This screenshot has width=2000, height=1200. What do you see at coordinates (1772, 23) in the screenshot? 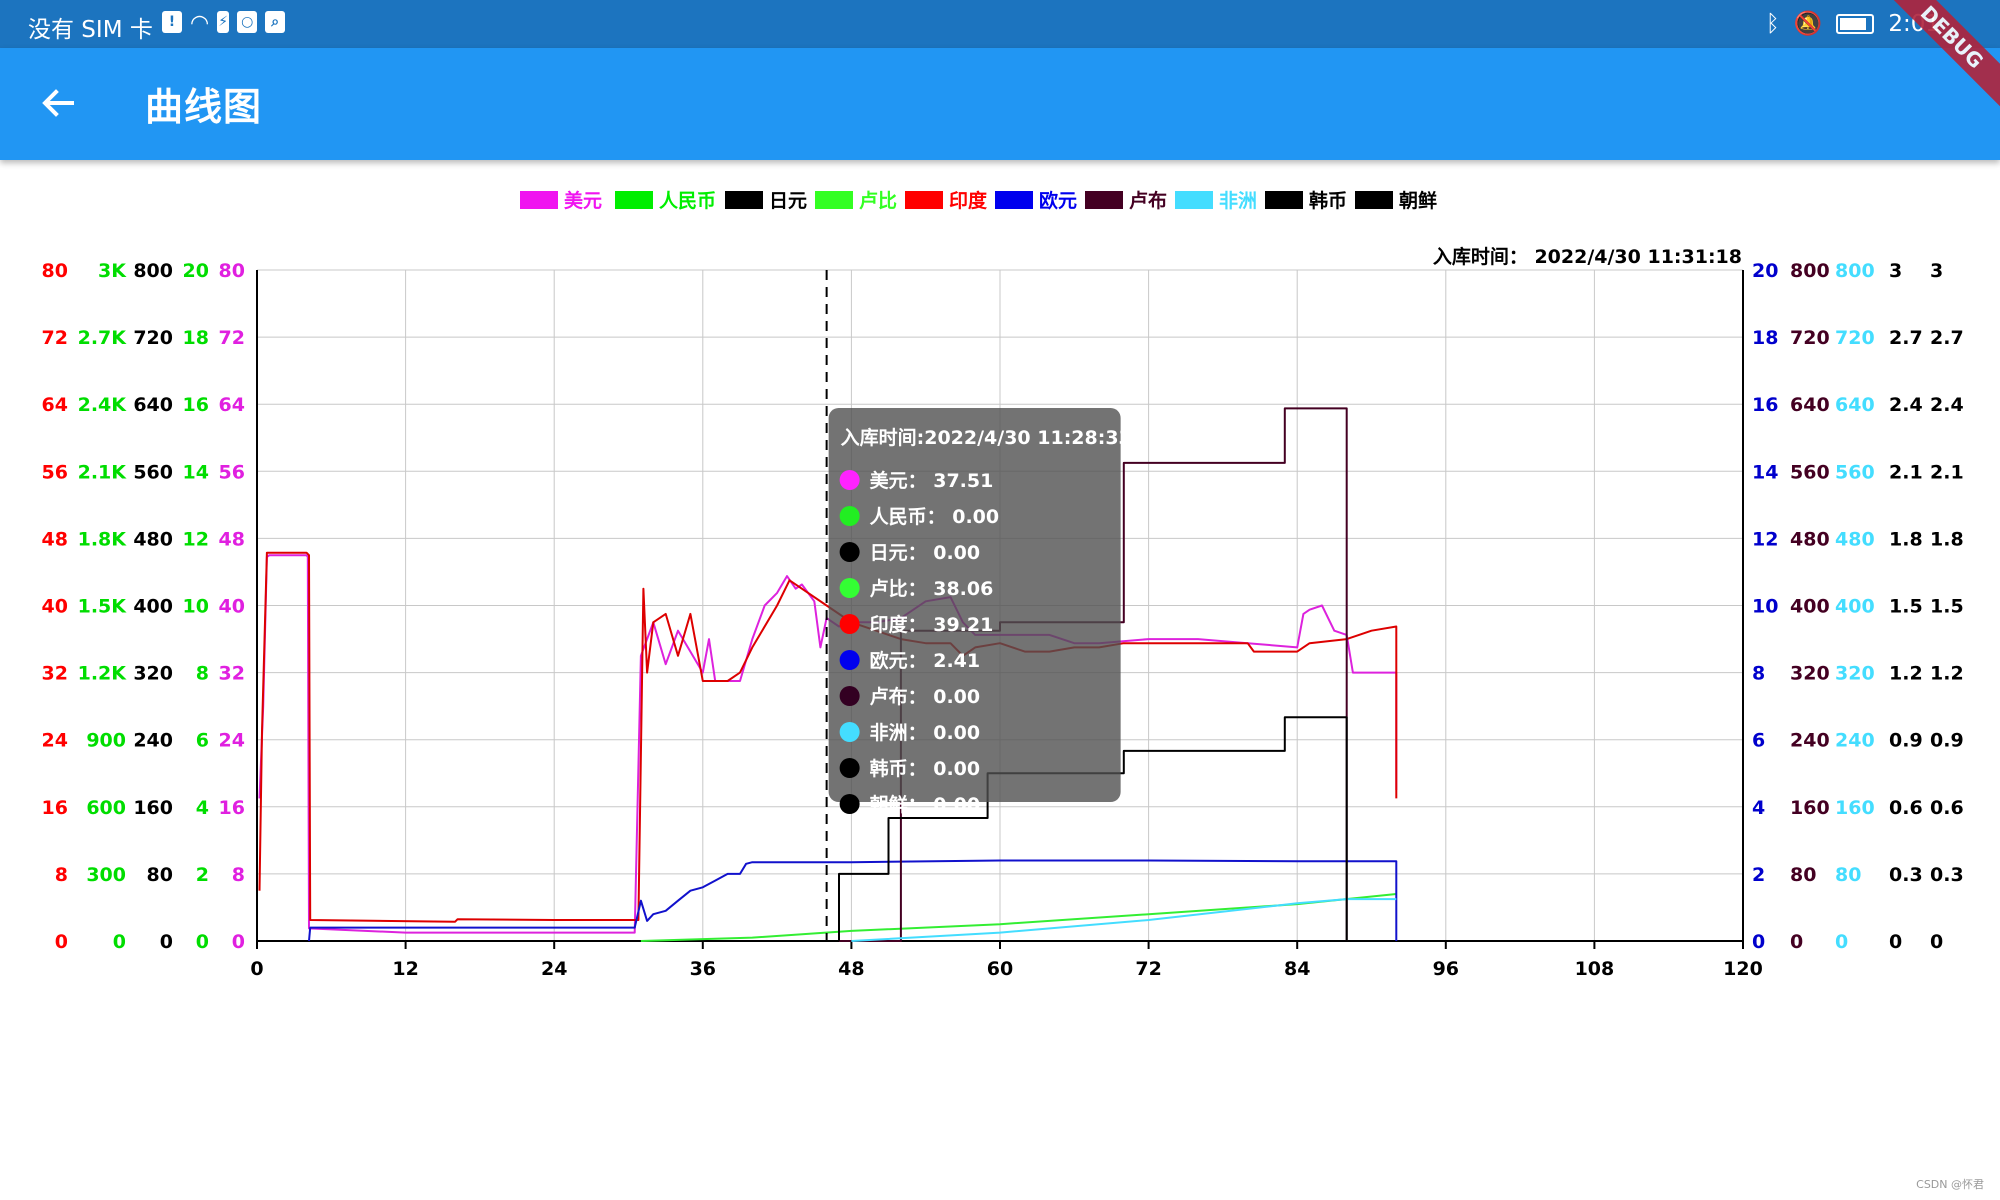
I see `bluetooth-icon: ᛒ` at bounding box center [1772, 23].